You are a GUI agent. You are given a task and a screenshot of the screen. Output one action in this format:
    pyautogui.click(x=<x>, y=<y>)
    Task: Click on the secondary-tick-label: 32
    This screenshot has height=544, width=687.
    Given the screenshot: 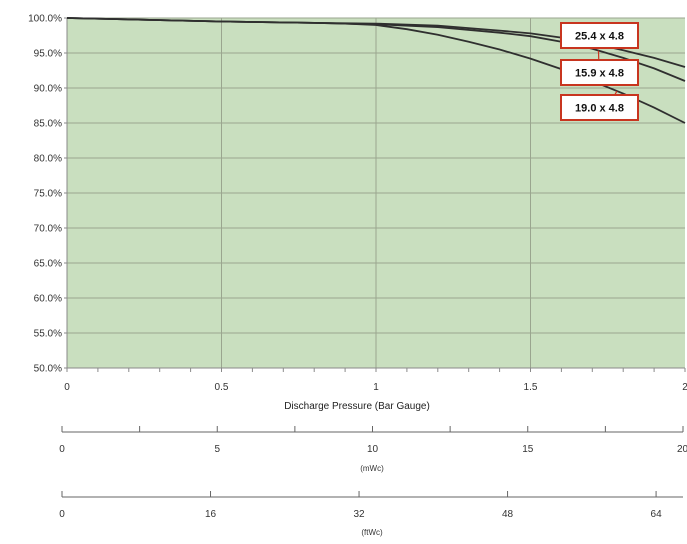 What is the action you would take?
    pyautogui.click(x=359, y=514)
    